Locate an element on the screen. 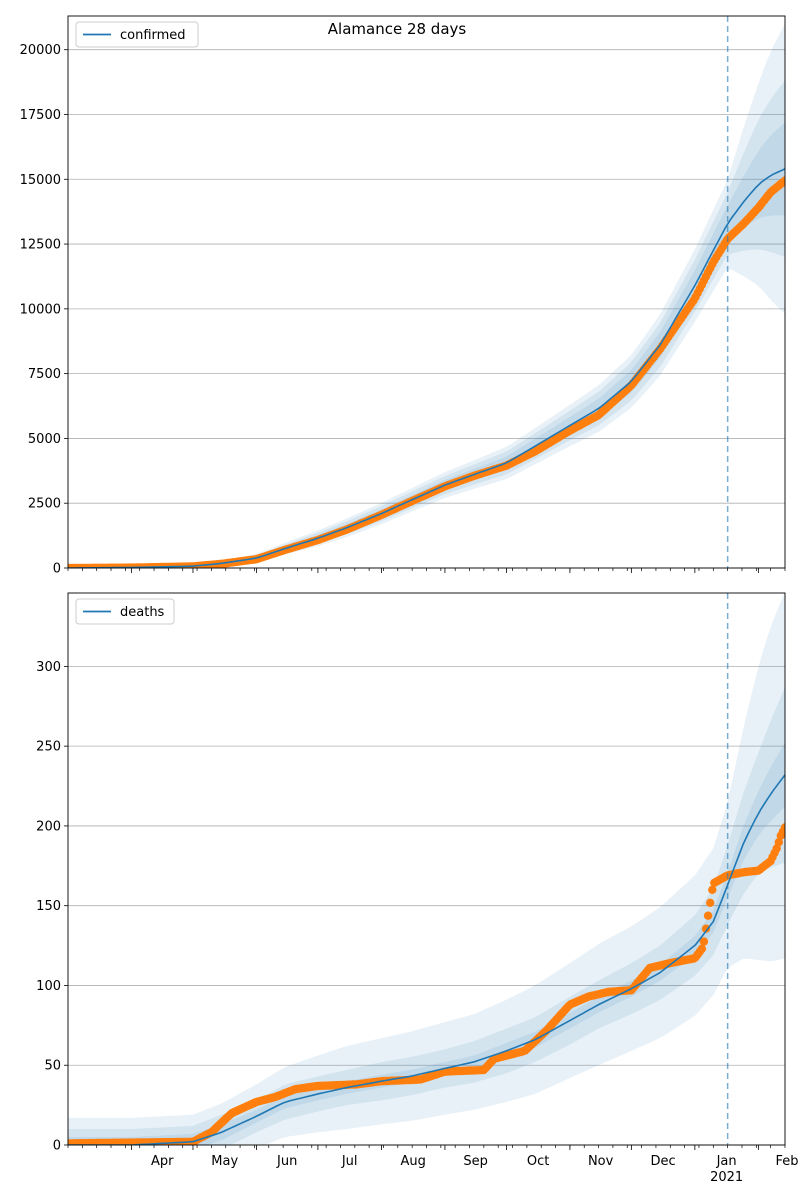 The height and width of the screenshot is (1200, 800). y-tick-label: 50 is located at coordinates (52, 1066).